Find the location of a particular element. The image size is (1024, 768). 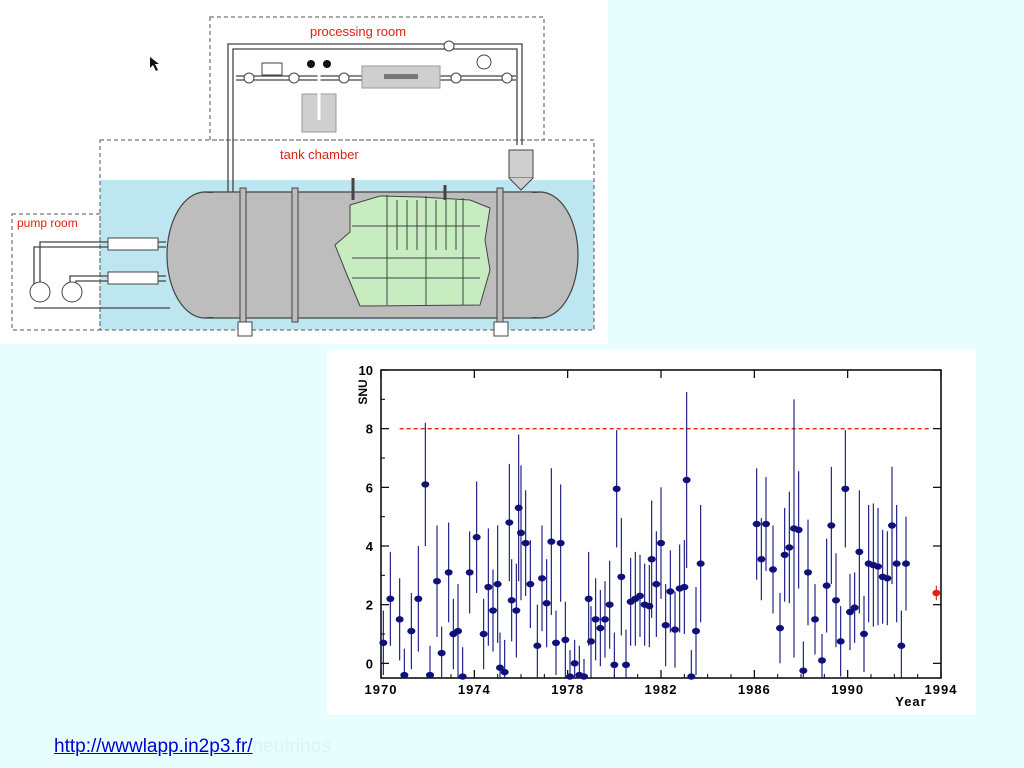

pump-room-bg is located at coordinates (57, 279).